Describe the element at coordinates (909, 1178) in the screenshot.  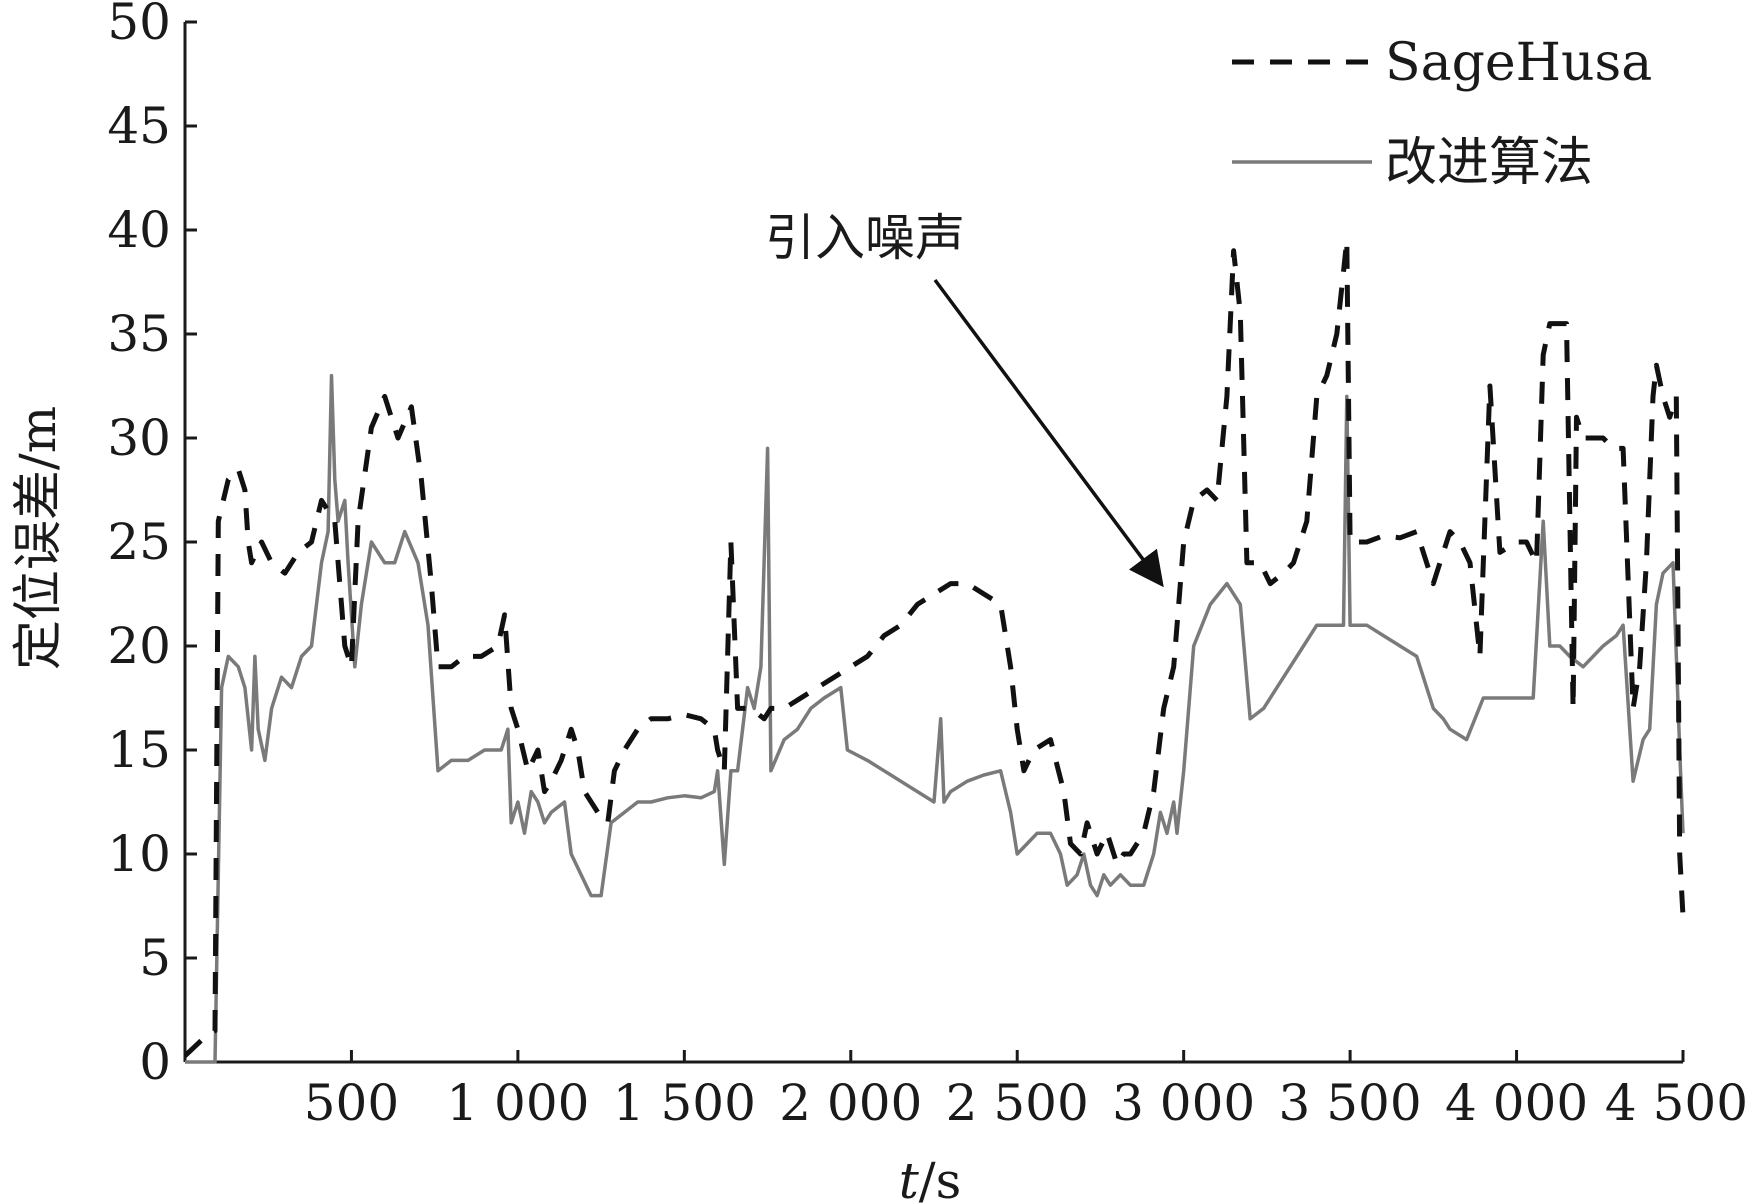
I see `x-axis-title-italic: t` at that location.